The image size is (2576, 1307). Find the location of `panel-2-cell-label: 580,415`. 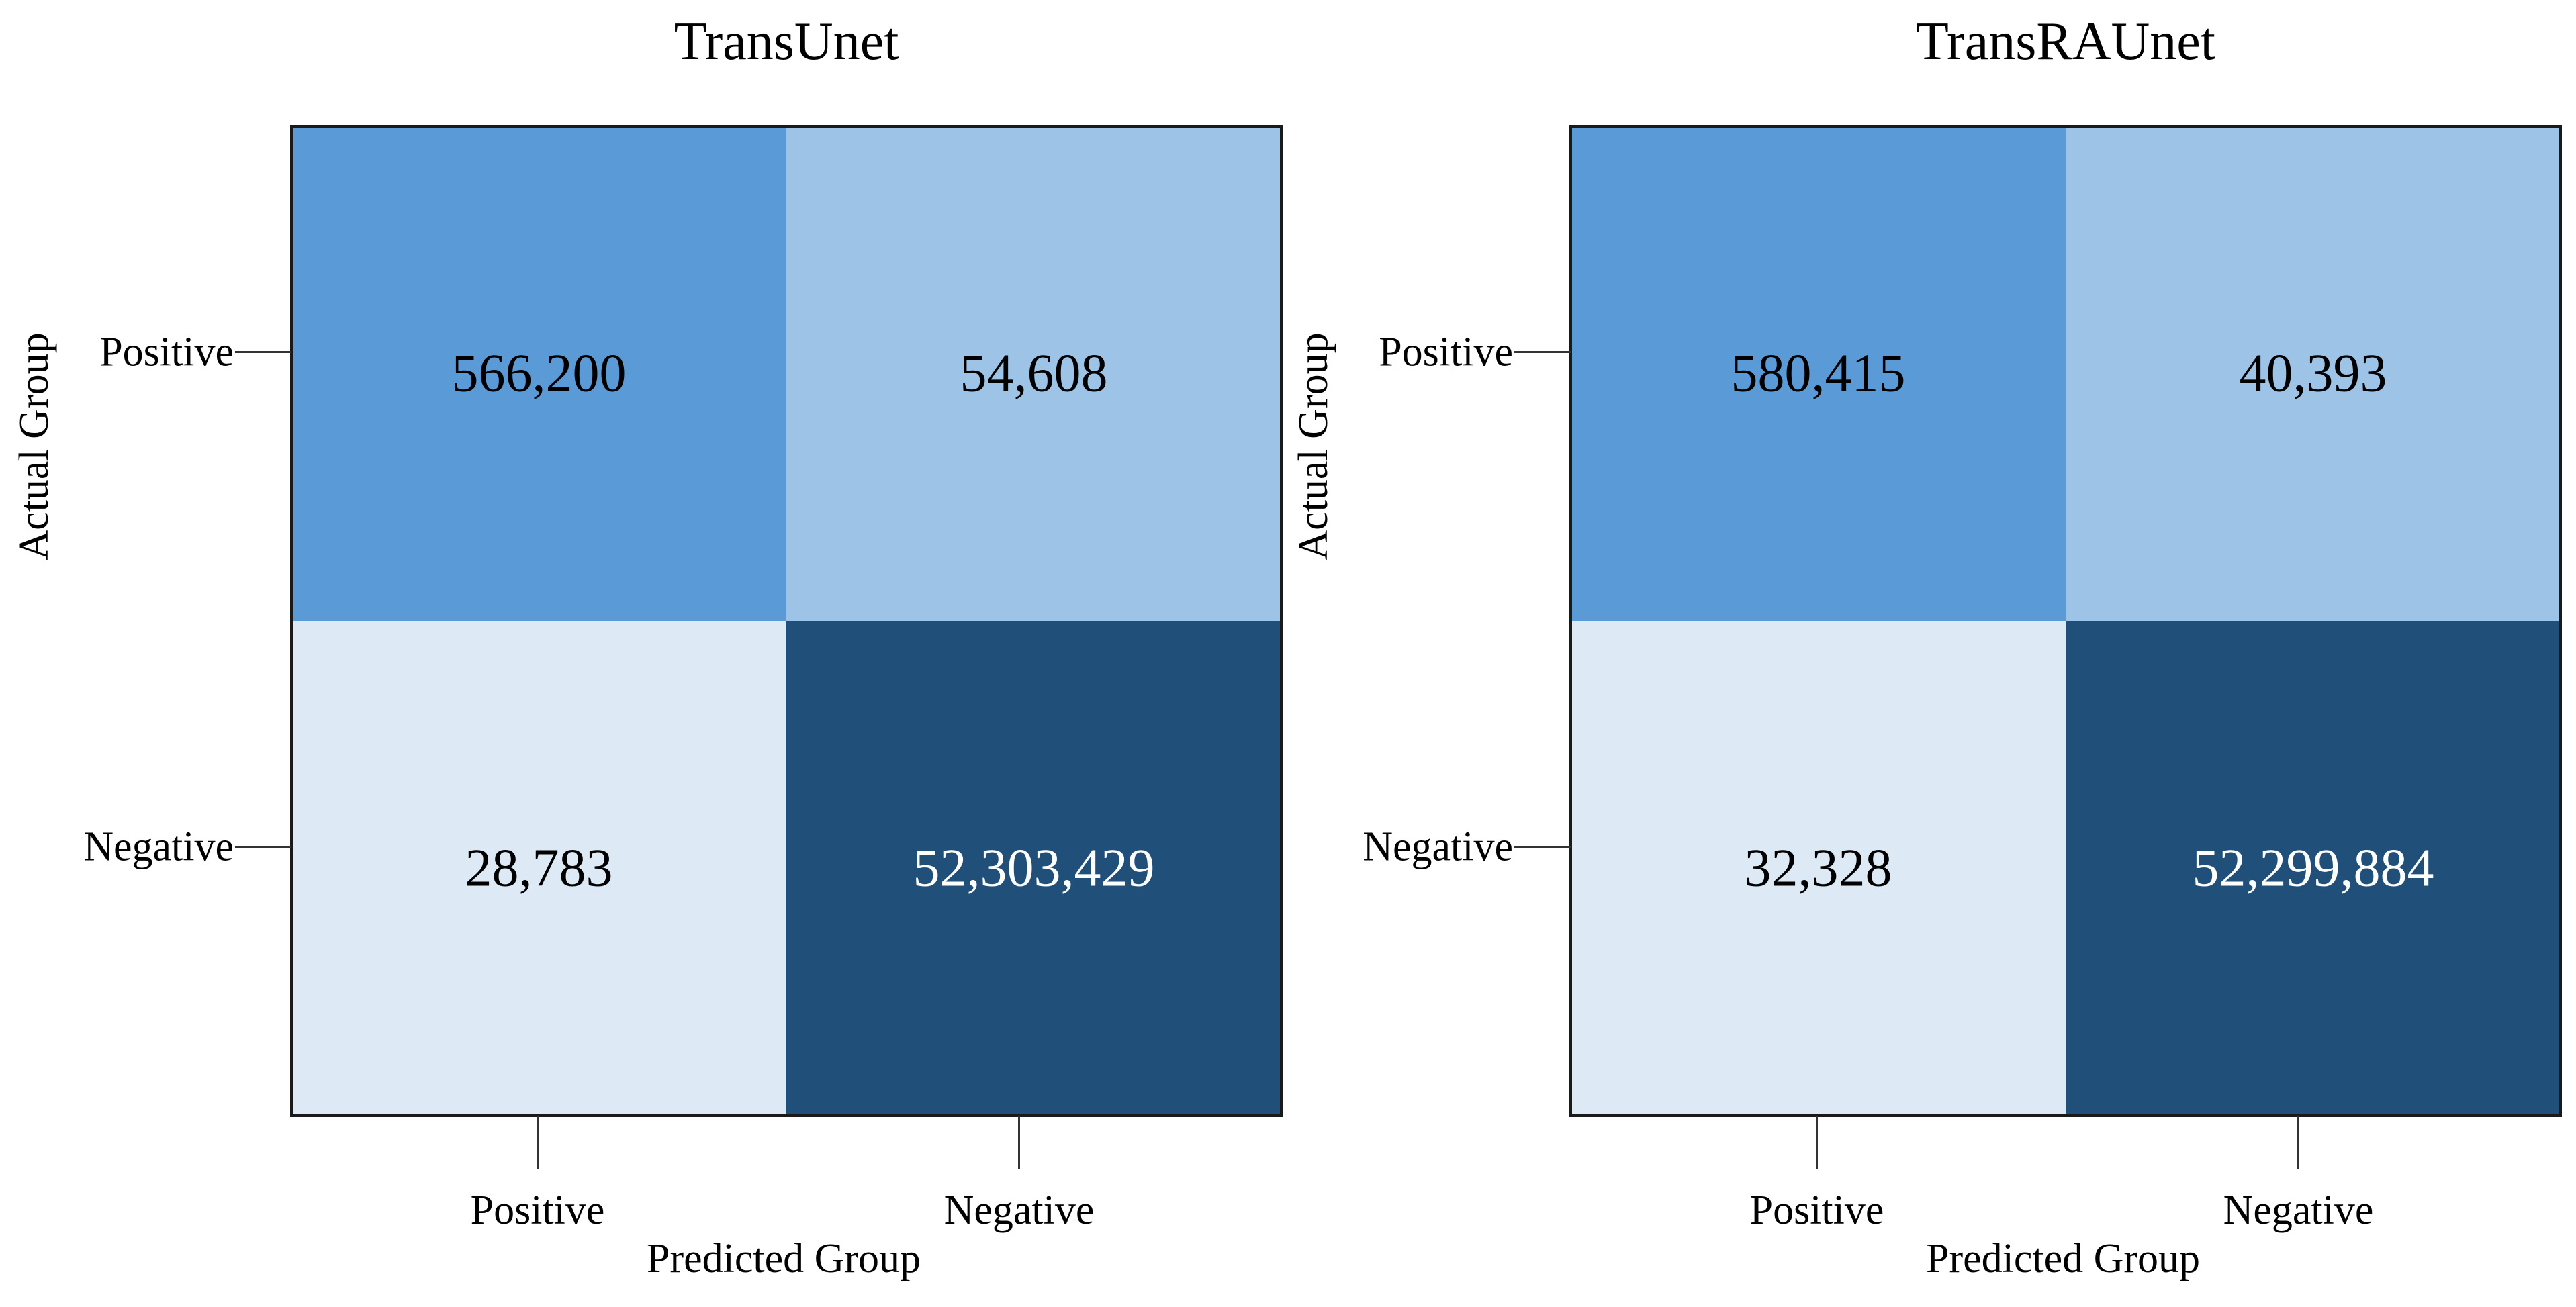

panel-2-cell-label: 580,415 is located at coordinates (1818, 373).